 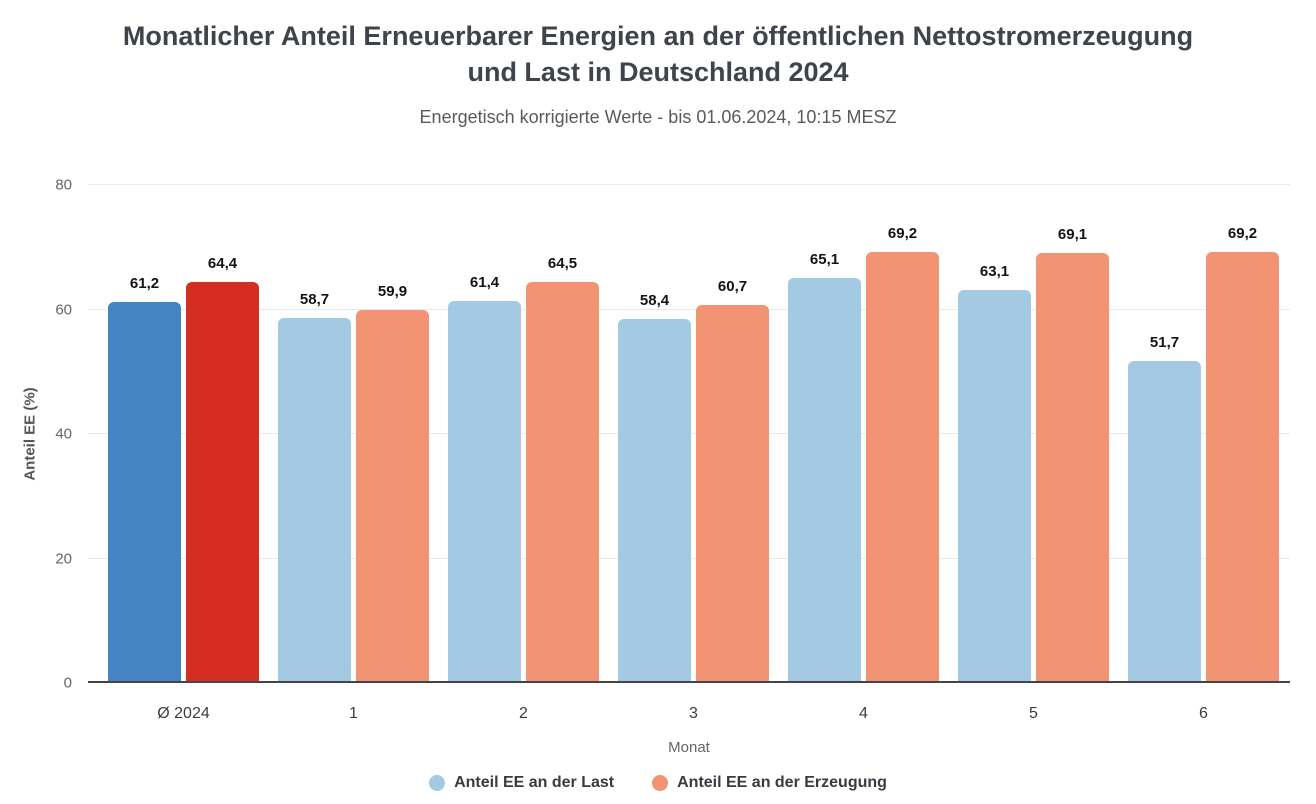 What do you see at coordinates (824, 259) in the screenshot?
I see `bar-value-label: 65,1` at bounding box center [824, 259].